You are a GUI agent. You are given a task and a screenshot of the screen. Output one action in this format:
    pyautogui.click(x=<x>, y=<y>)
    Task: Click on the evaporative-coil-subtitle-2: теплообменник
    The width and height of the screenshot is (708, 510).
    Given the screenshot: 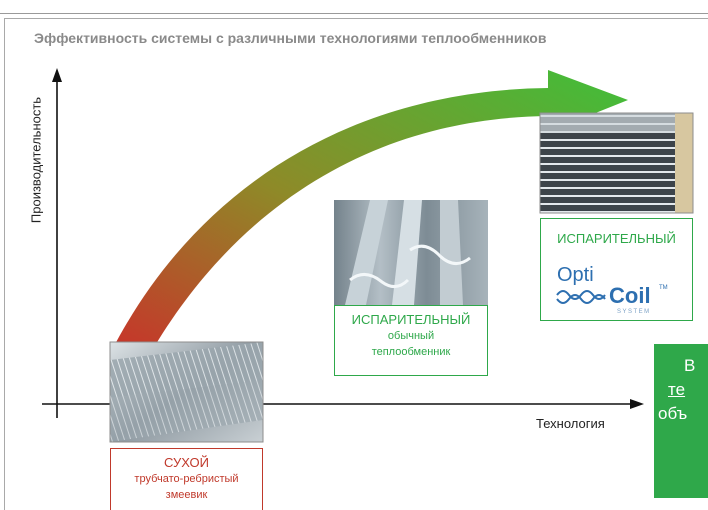 What is the action you would take?
    pyautogui.click(x=411, y=352)
    